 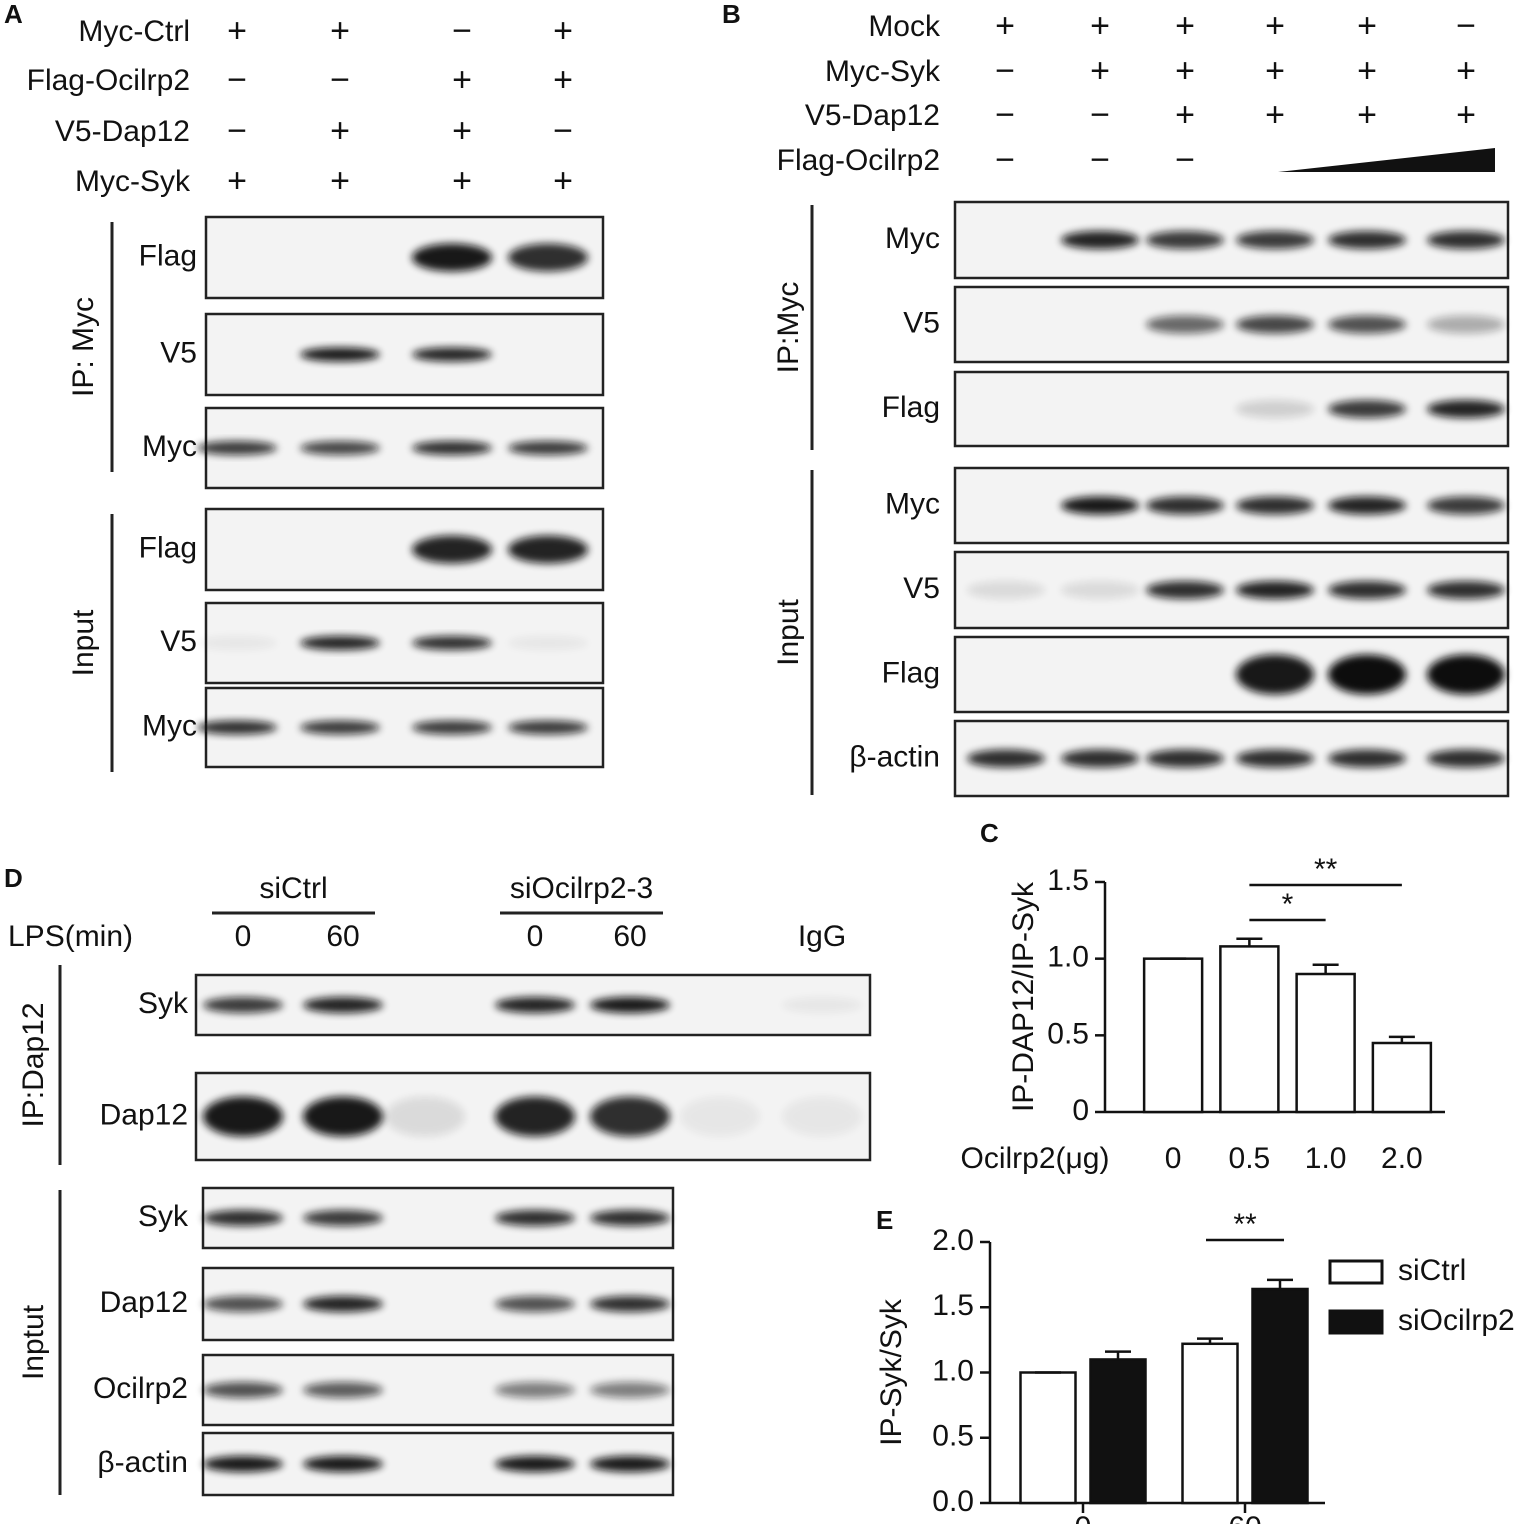 I want to click on x-tick-label: 60, so click(x=1244, y=1517).